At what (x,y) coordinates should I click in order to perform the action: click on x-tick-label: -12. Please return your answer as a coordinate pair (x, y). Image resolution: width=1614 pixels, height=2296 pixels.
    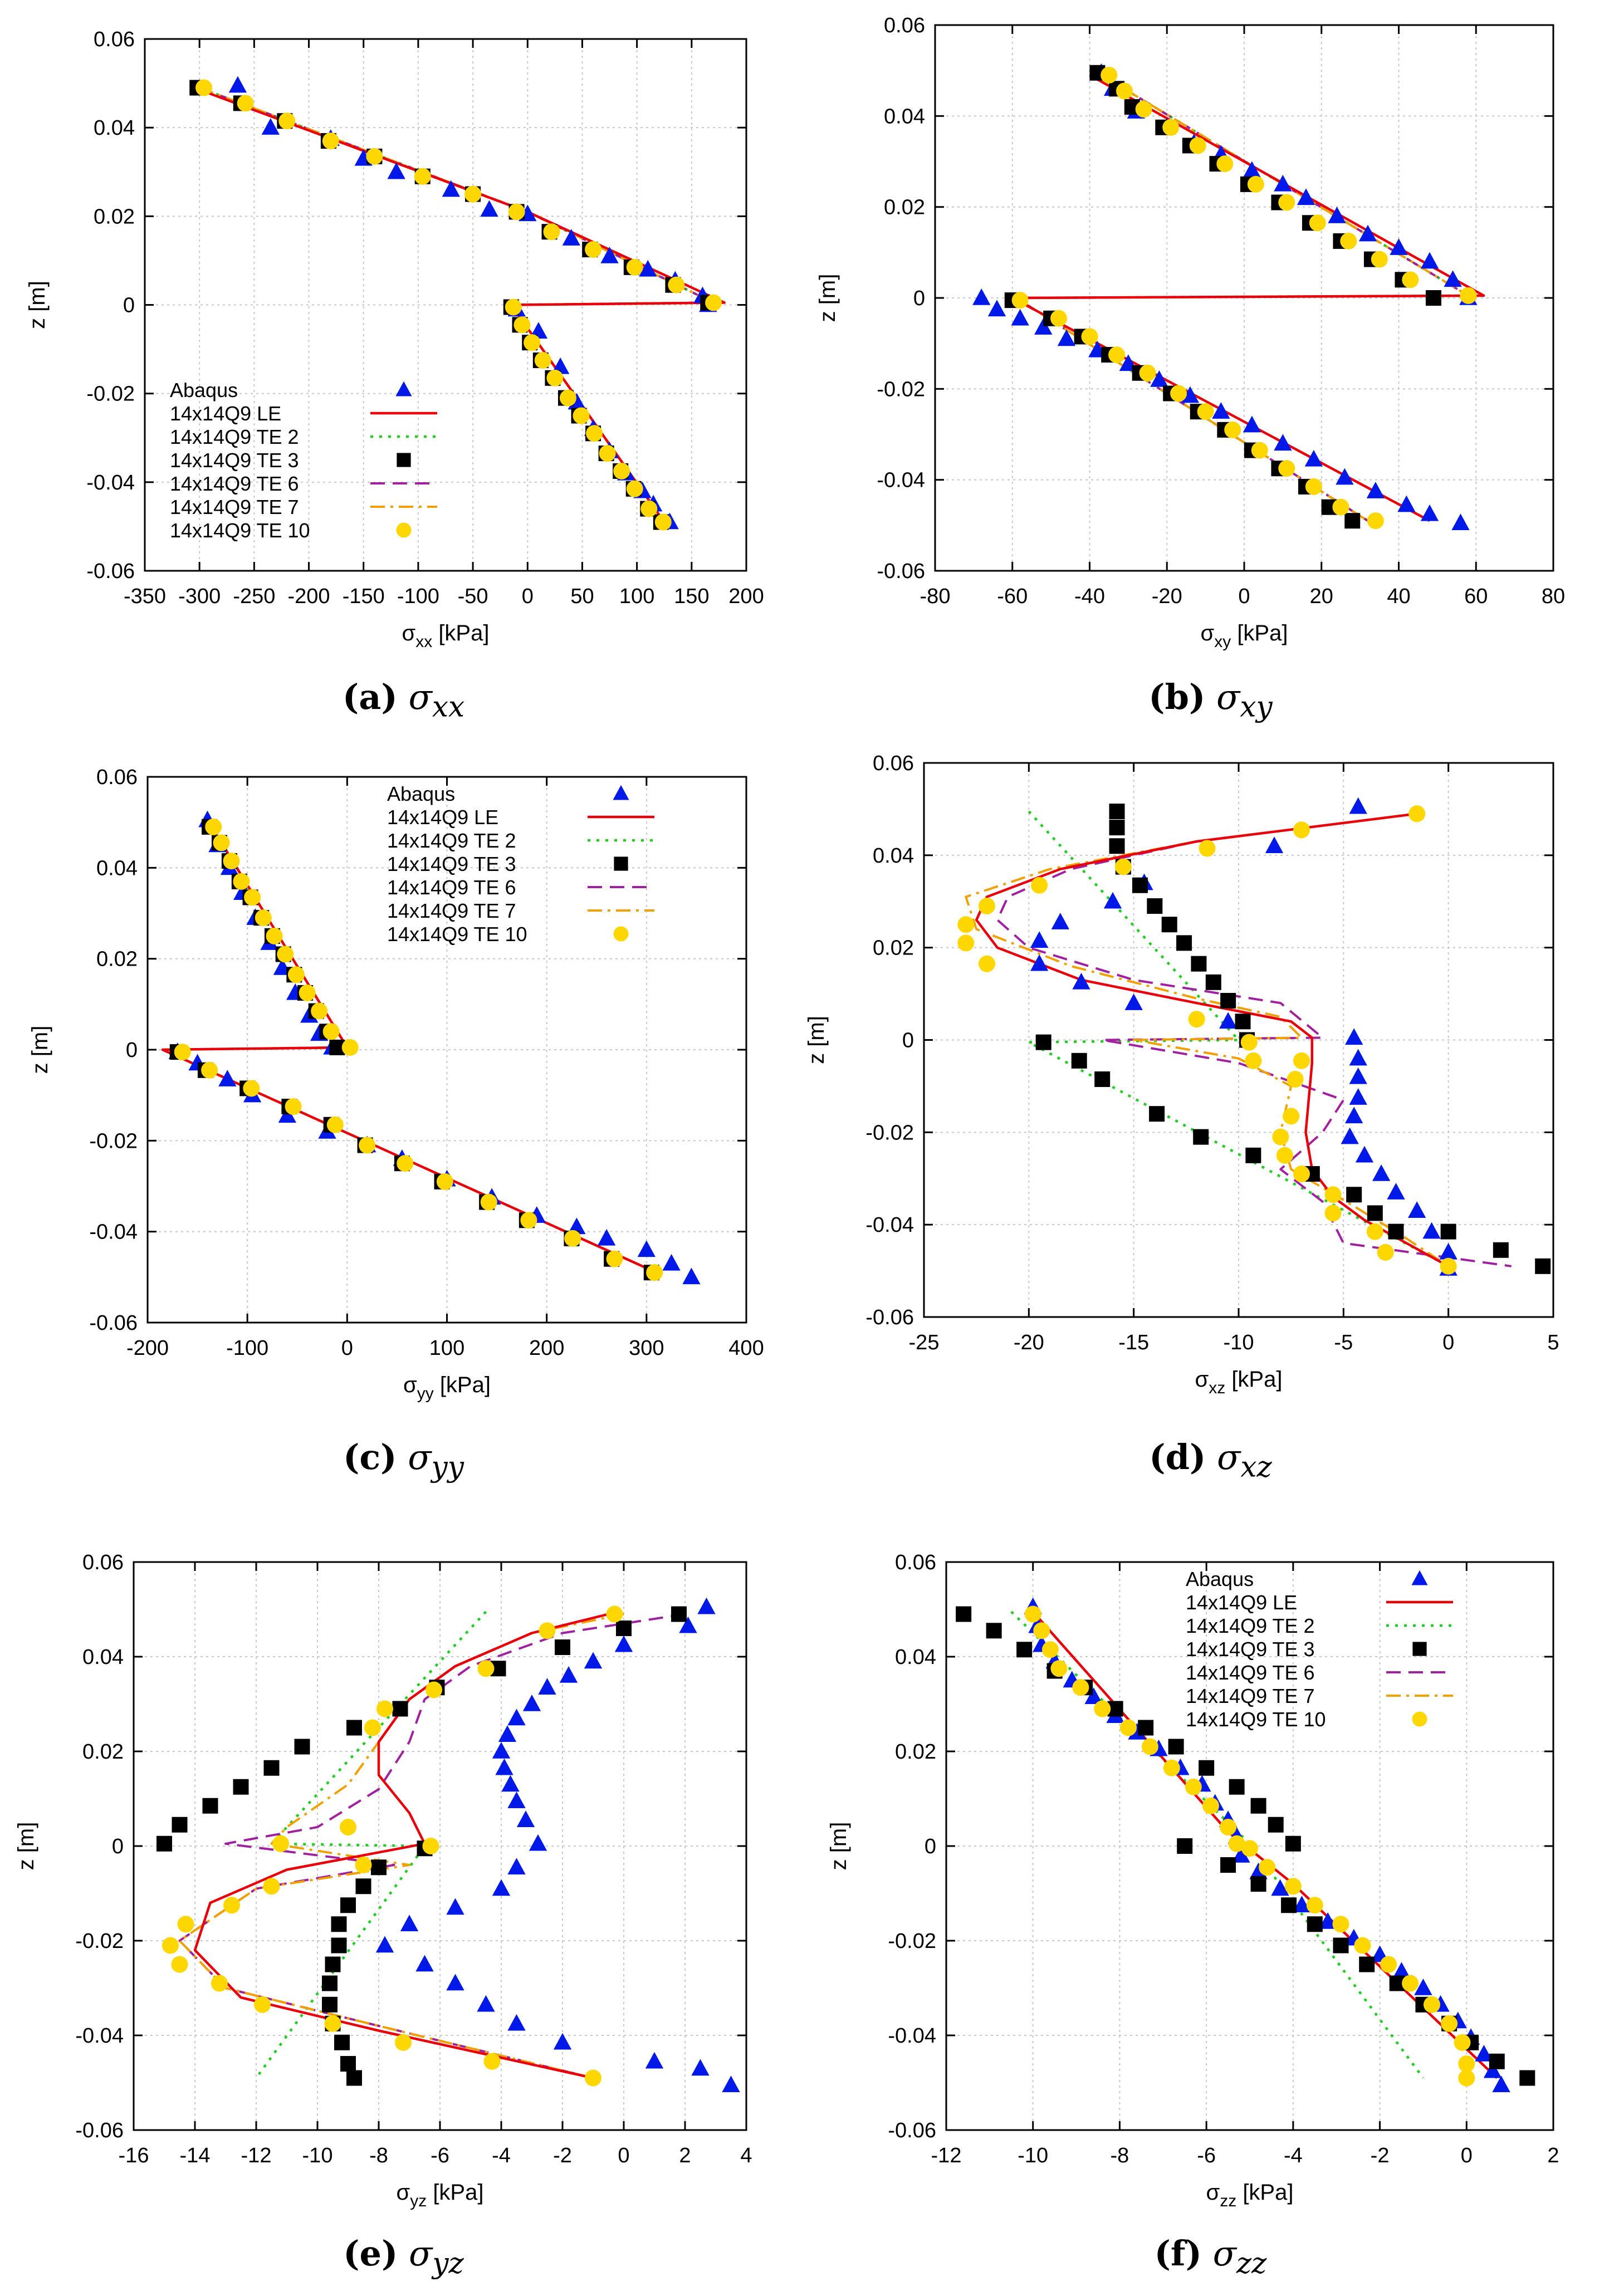
    Looking at the image, I should click on (946, 2155).